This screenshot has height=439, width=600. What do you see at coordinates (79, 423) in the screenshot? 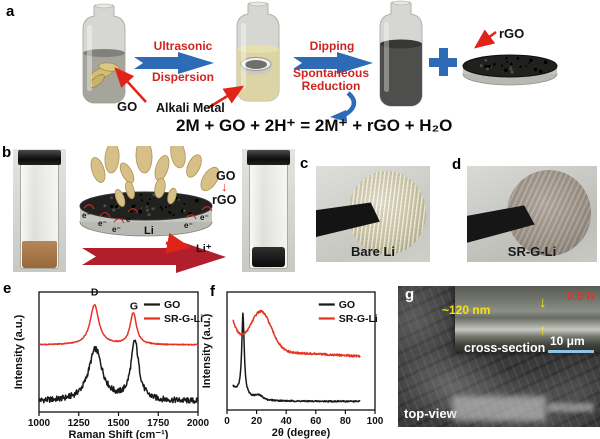
I see `raman-xtick: 1250` at bounding box center [79, 423].